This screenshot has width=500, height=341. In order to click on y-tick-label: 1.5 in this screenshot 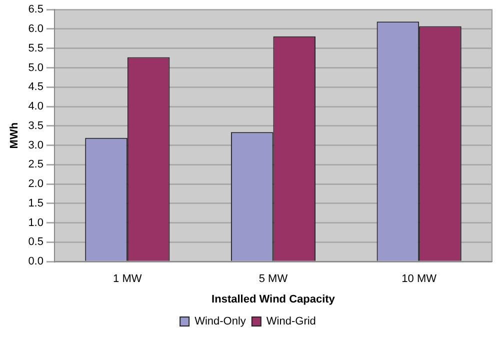, I will do `click(36, 203)`.